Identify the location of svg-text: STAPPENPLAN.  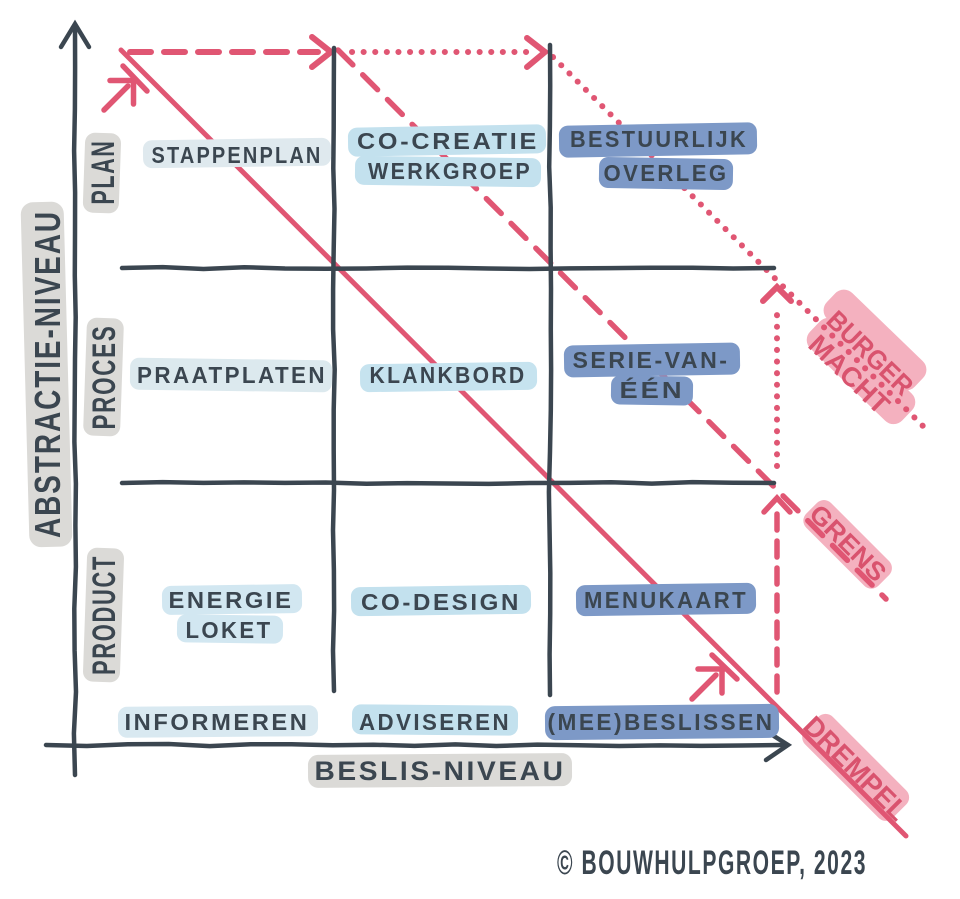
(237, 155).